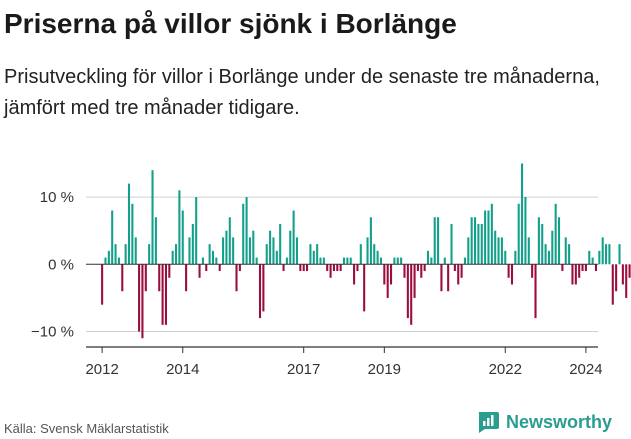 This screenshot has height=439, width=631. What do you see at coordinates (230, 23) in the screenshot?
I see `chart-title: Priserna på villor sjönk i Borlänge` at bounding box center [230, 23].